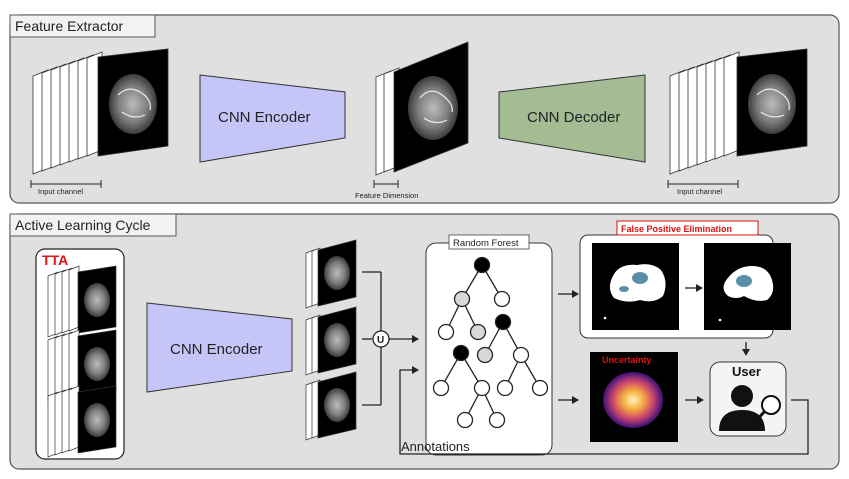 The width and height of the screenshot is (849, 479). I want to click on union-symbol-label: U, so click(380, 340).